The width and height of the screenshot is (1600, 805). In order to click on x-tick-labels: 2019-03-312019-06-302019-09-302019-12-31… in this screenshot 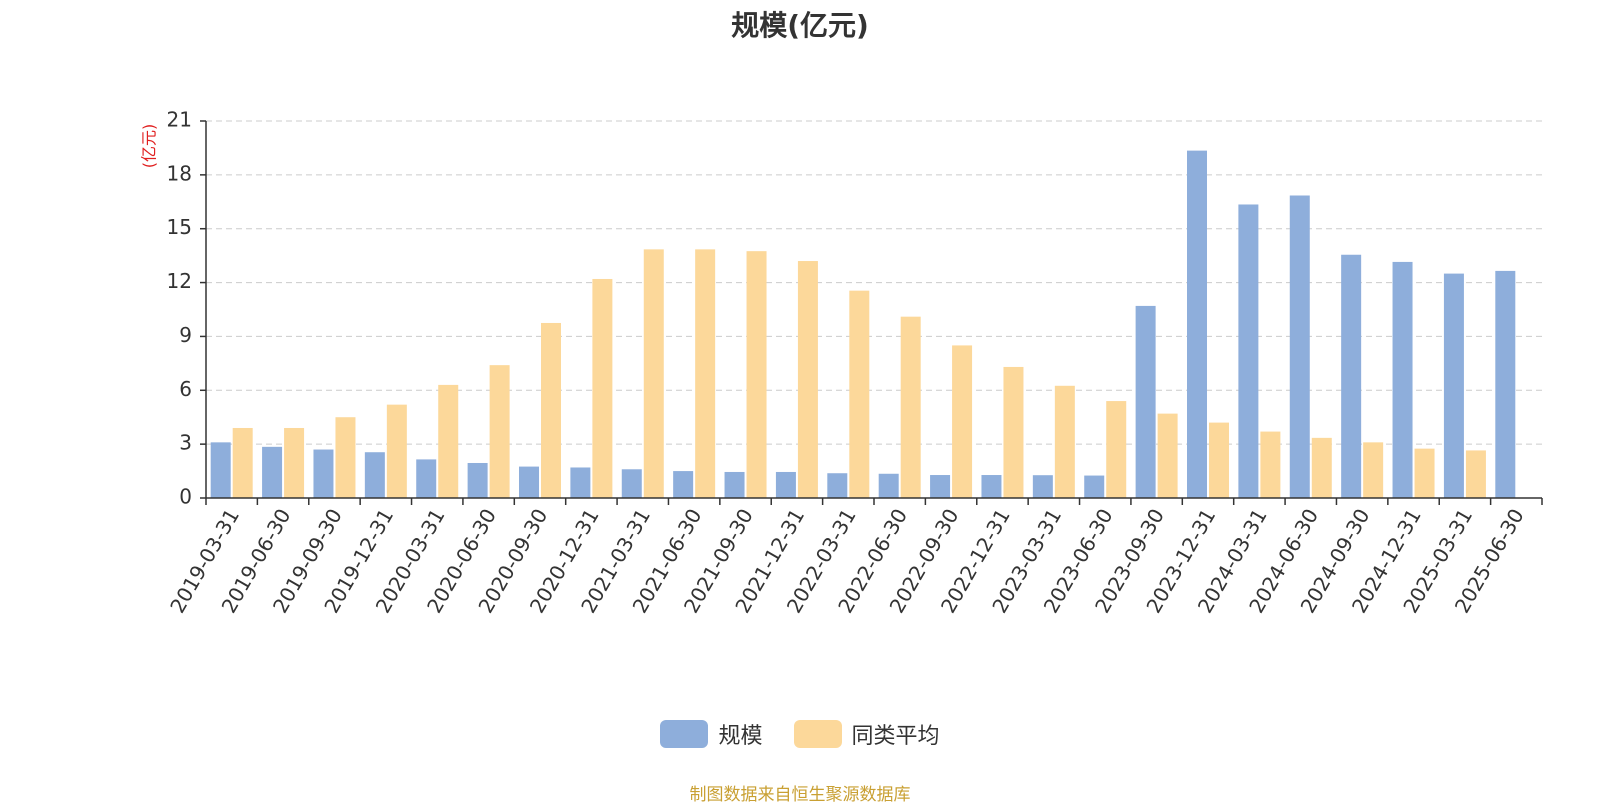, I will do `click(854, 557)`.